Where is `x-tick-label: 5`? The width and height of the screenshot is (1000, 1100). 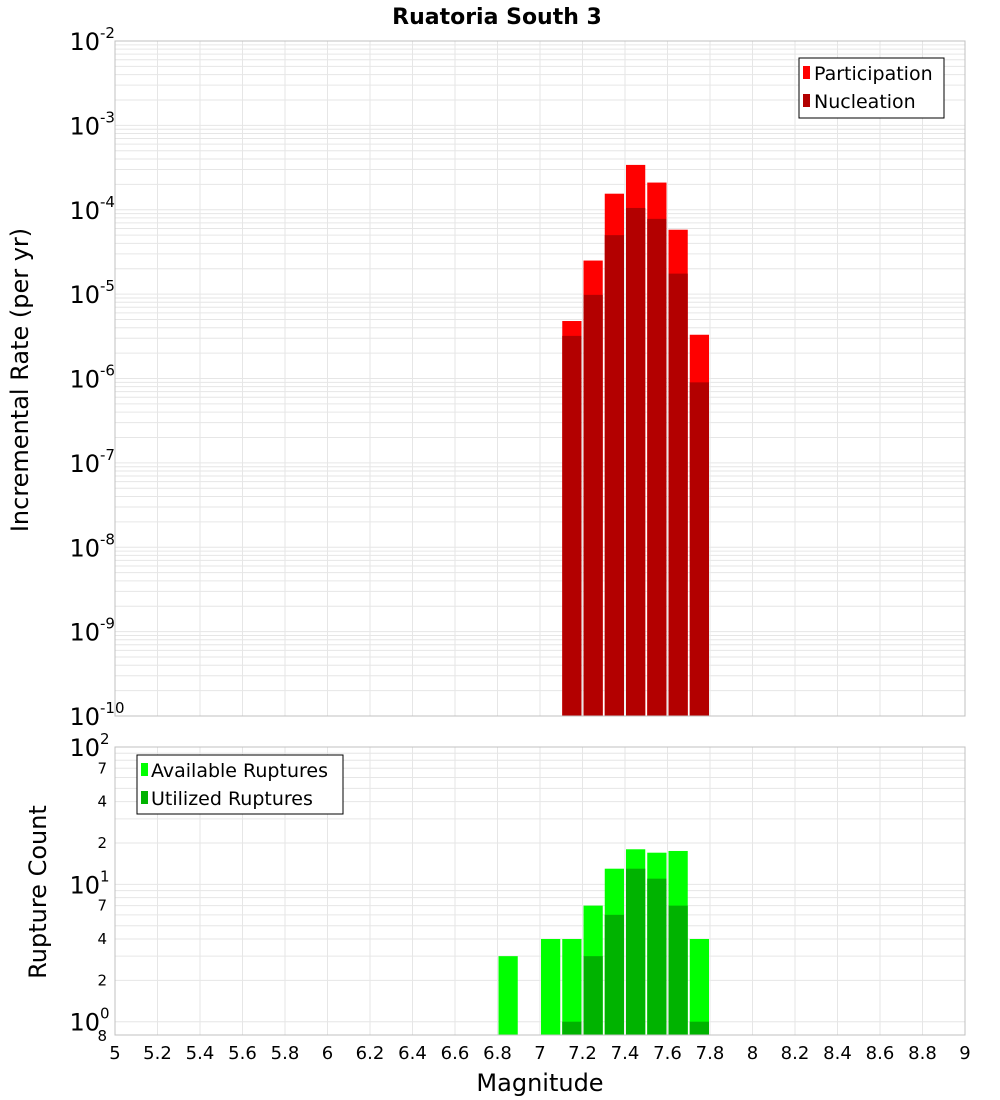
x-tick-label: 5 is located at coordinates (114, 1053).